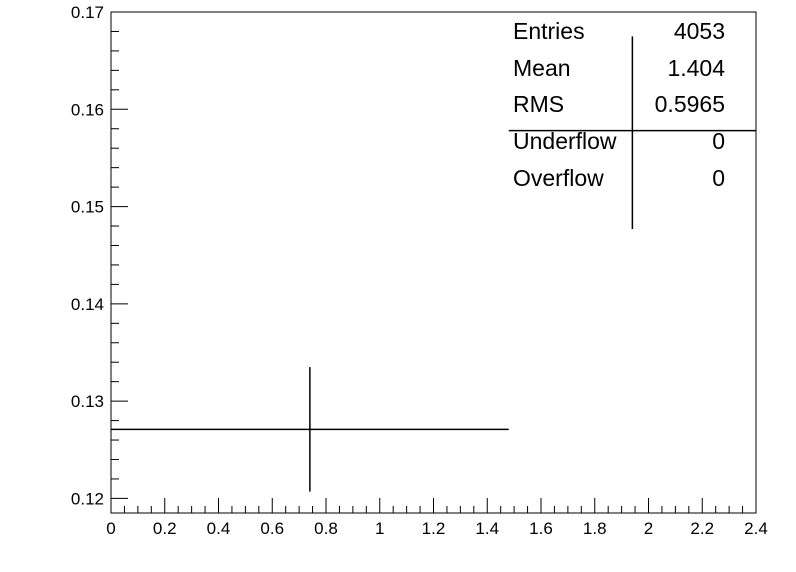 The image size is (796, 572). What do you see at coordinates (538, 104) in the screenshot?
I see `stats-label-rms: RMS` at bounding box center [538, 104].